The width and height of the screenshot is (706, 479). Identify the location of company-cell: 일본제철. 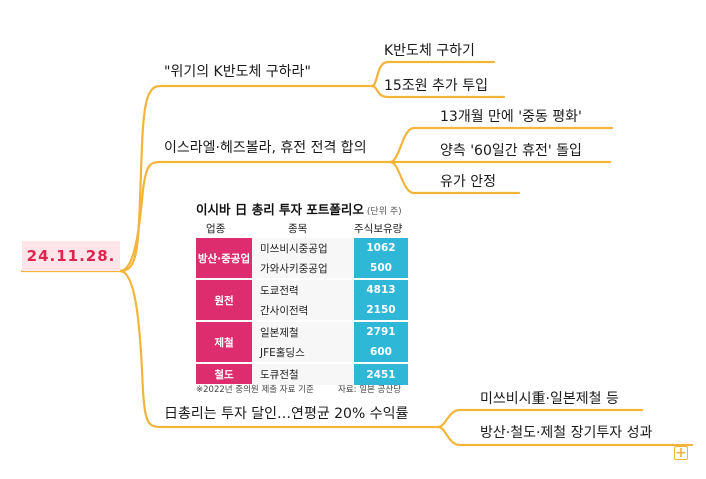
(303, 331).